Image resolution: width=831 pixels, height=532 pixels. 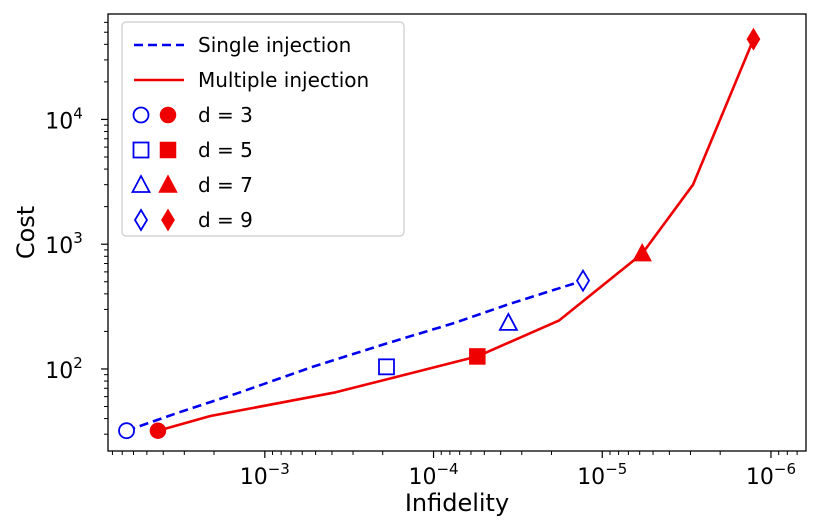 What do you see at coordinates (457, 503) in the screenshot?
I see `x-axis-label: Infidelity` at bounding box center [457, 503].